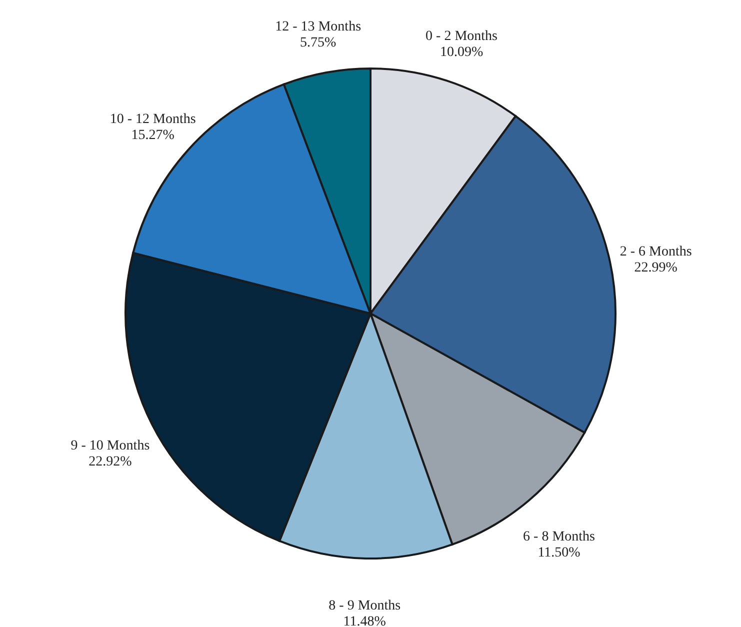 Image resolution: width=741 pixels, height=627 pixels. I want to click on data-label: 15.27%, so click(153, 135).